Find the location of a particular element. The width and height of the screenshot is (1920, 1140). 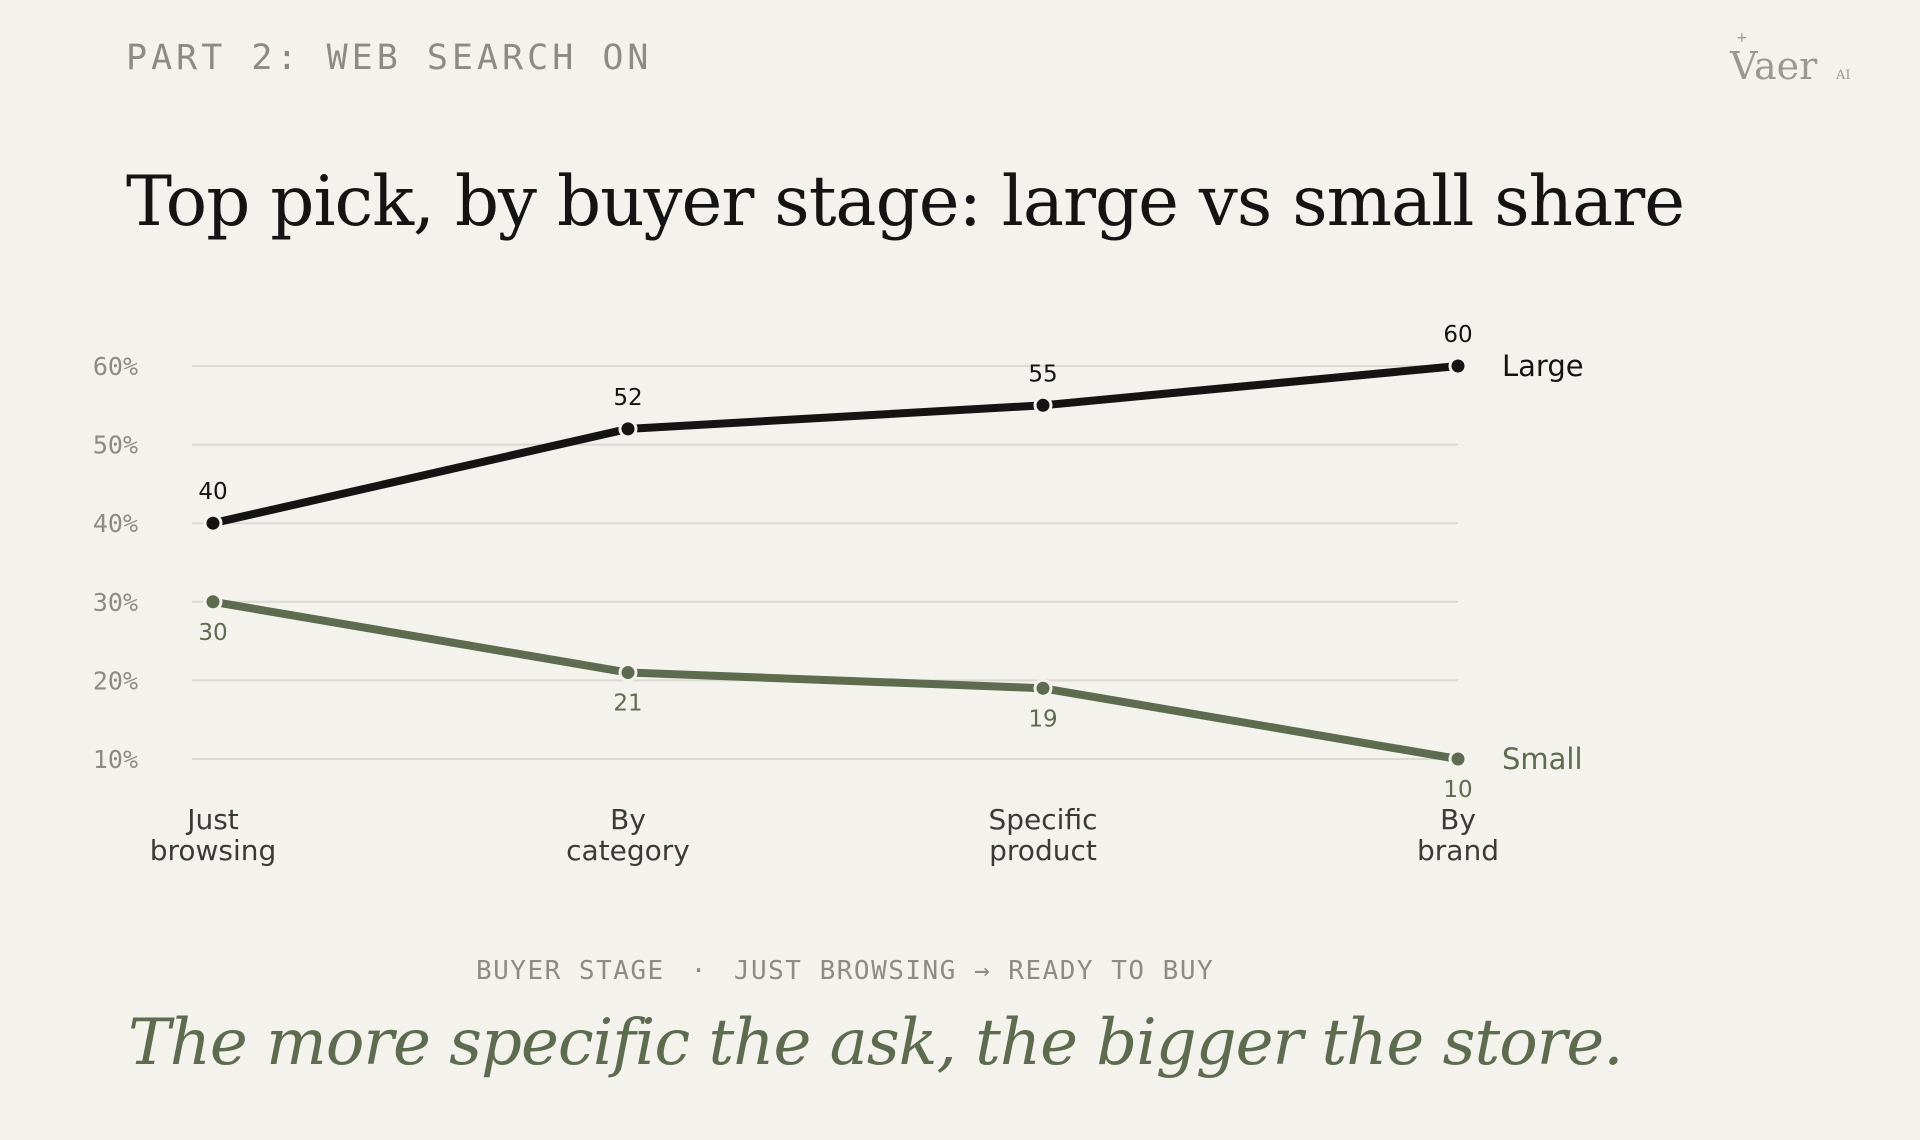

data-label: 21 is located at coordinates (627, 704).